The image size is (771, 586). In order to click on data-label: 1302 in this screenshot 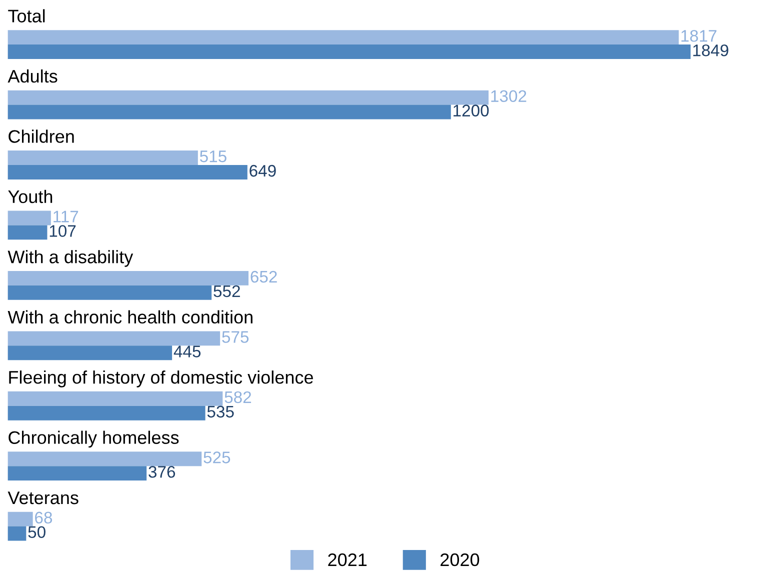, I will do `click(508, 96)`.